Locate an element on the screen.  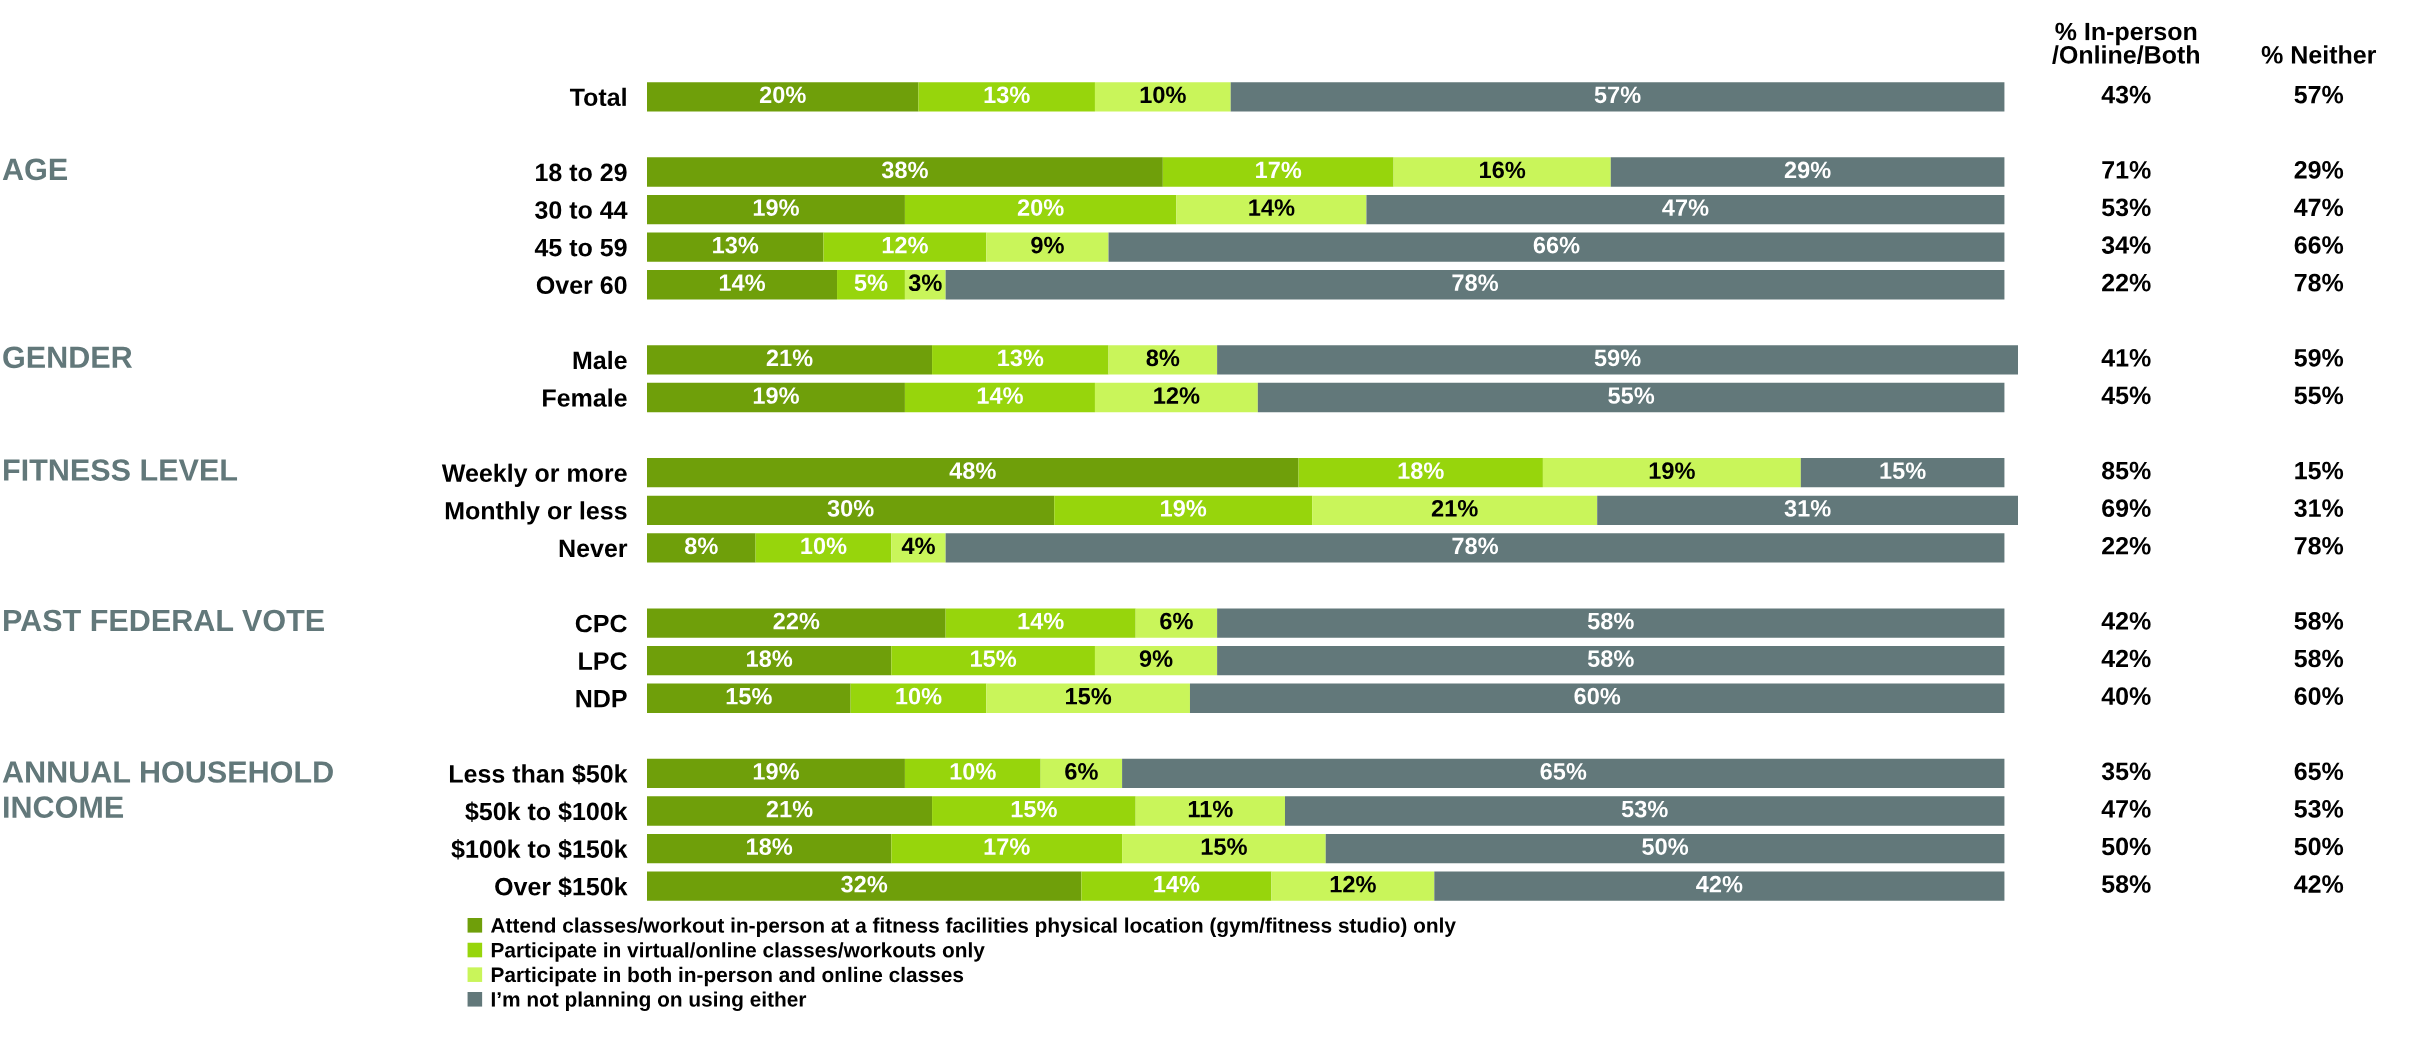
y-tick-label: $100k to $150k is located at coordinates (539, 849).